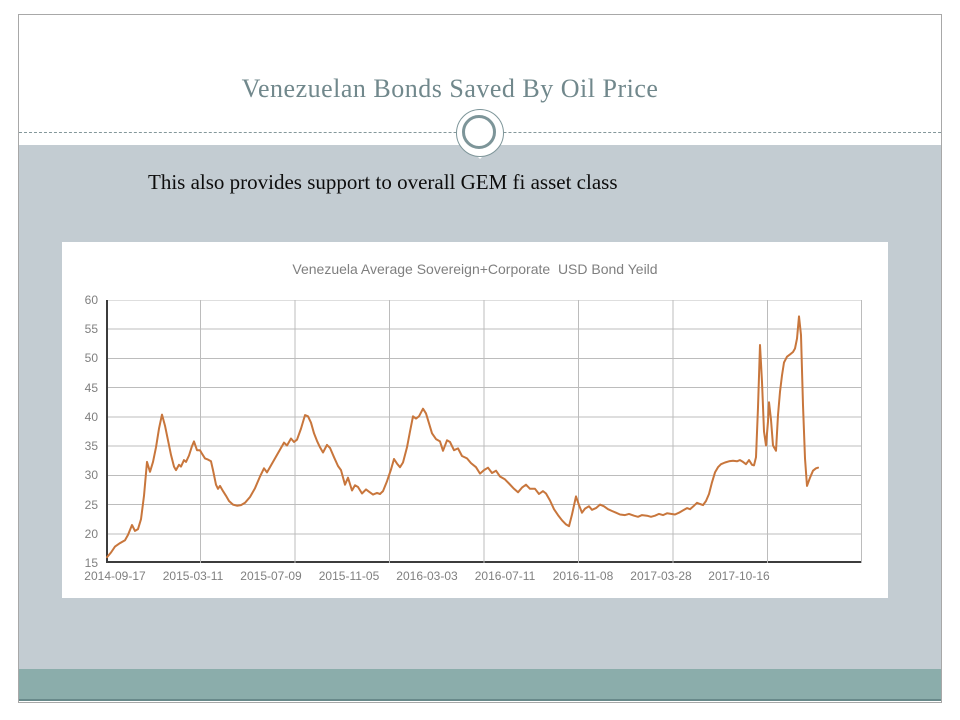  What do you see at coordinates (91, 329) in the screenshot?
I see `y-tick-label: 55` at bounding box center [91, 329].